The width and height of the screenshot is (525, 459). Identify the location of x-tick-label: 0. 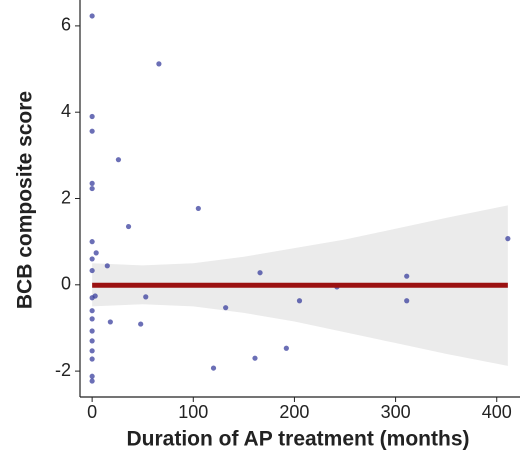
(92, 412).